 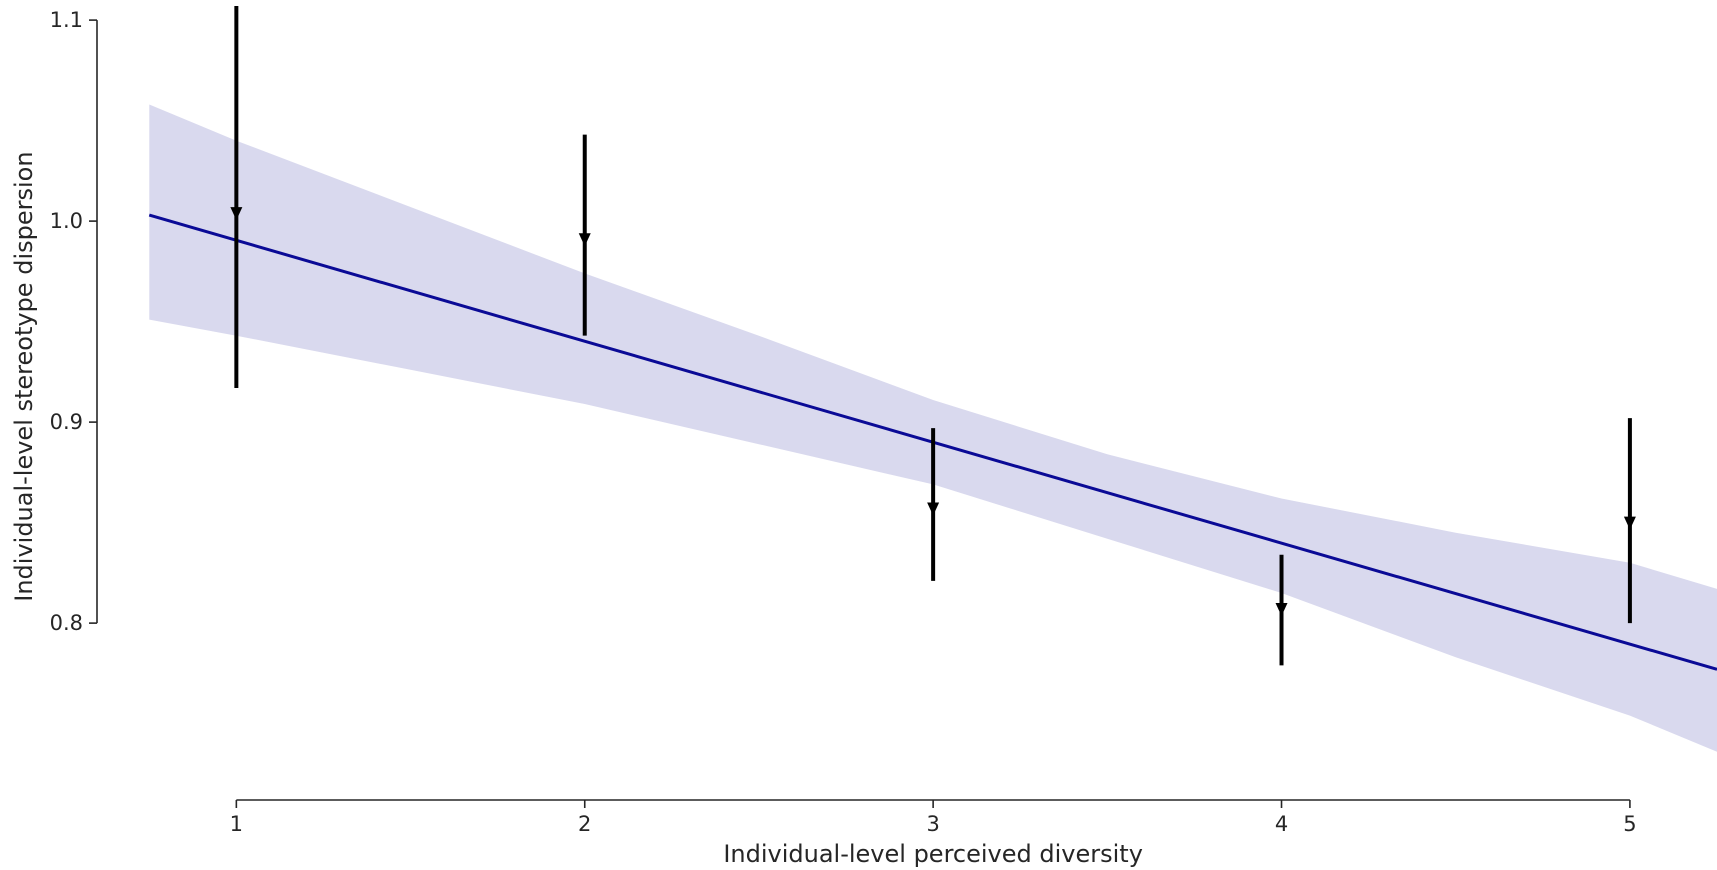 What do you see at coordinates (24, 376) in the screenshot?
I see `y-axis-label: Individual-level stereotype dispersion` at bounding box center [24, 376].